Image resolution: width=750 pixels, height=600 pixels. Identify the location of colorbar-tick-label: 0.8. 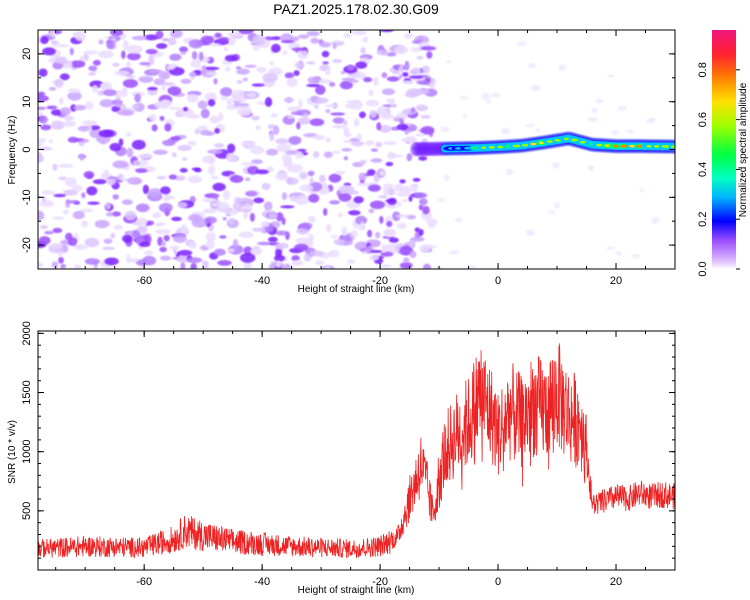
(703, 69).